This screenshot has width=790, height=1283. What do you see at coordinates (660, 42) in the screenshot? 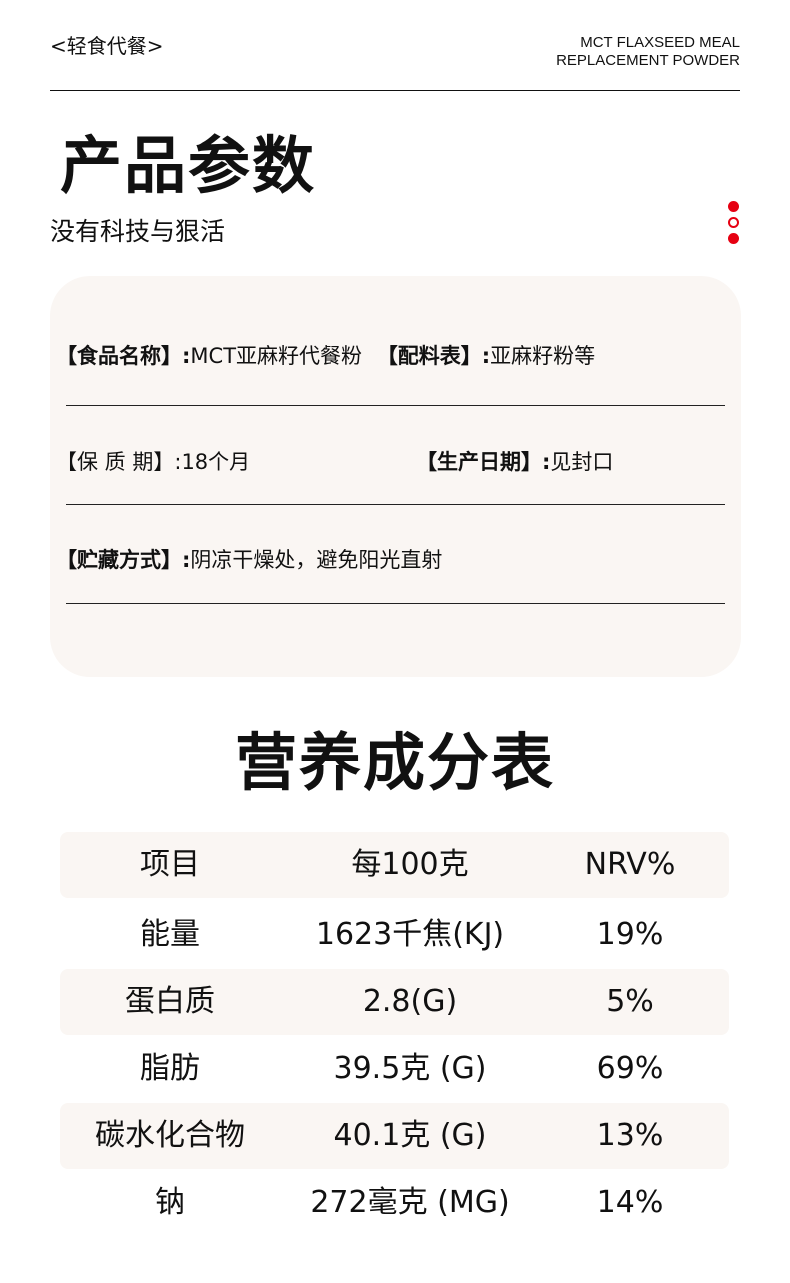
I see `english-line-1: MCT FLAXSEED MEAL` at bounding box center [660, 42].